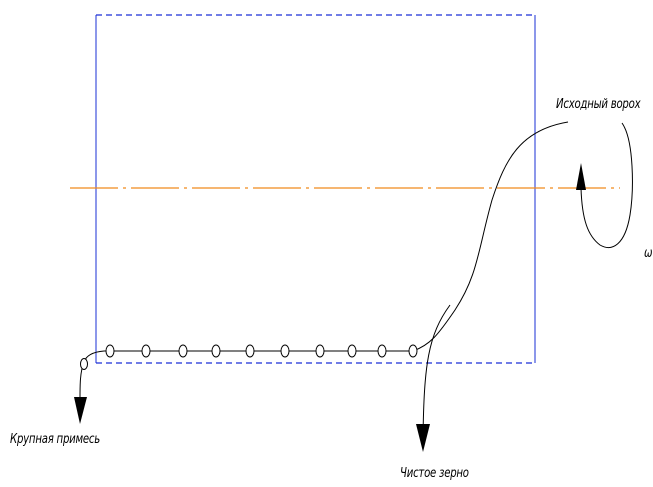 This screenshot has width=653, height=487. What do you see at coordinates (423, 438) in the screenshot?
I see `clean-grain-arrowhead` at bounding box center [423, 438].